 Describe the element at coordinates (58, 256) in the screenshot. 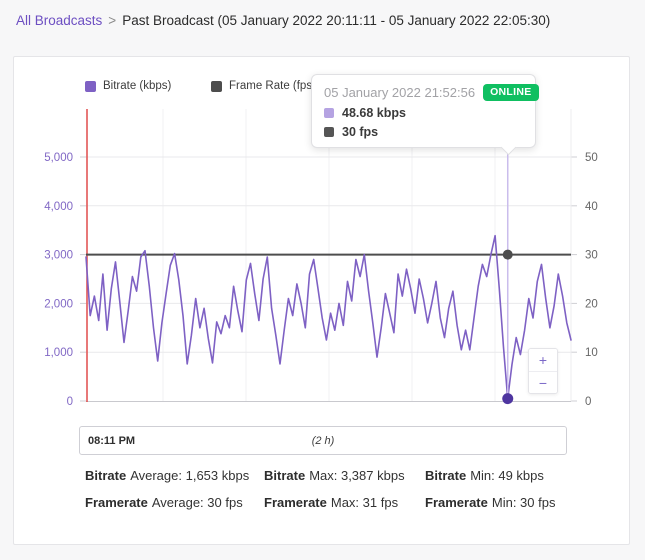

I see `svg-text: 3,000` at that location.